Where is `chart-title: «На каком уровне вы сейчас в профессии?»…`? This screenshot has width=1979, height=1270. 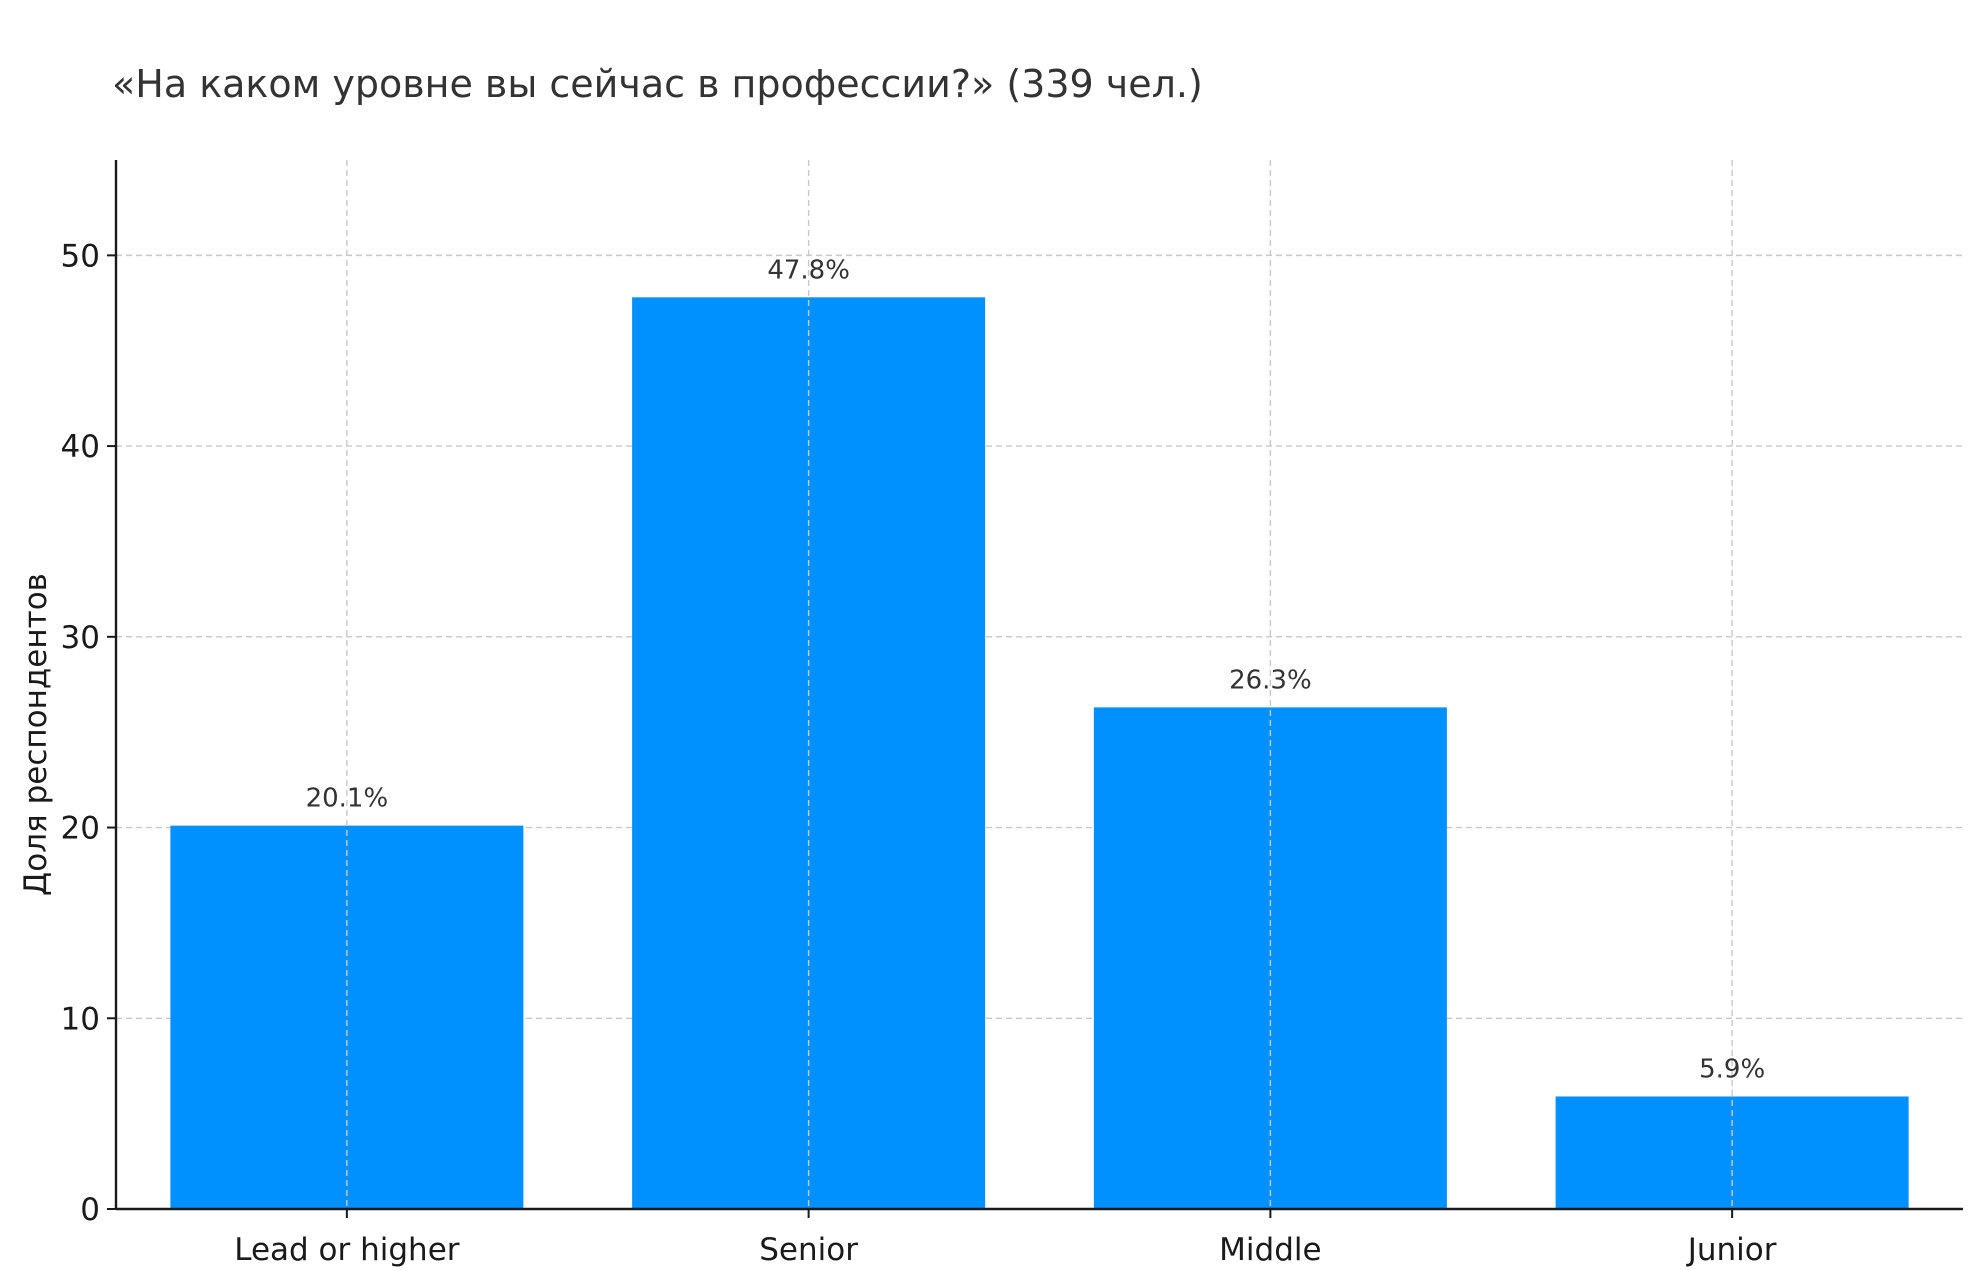
chart-title: «На каком уровне вы сейчас в профессии?»… is located at coordinates (657, 84).